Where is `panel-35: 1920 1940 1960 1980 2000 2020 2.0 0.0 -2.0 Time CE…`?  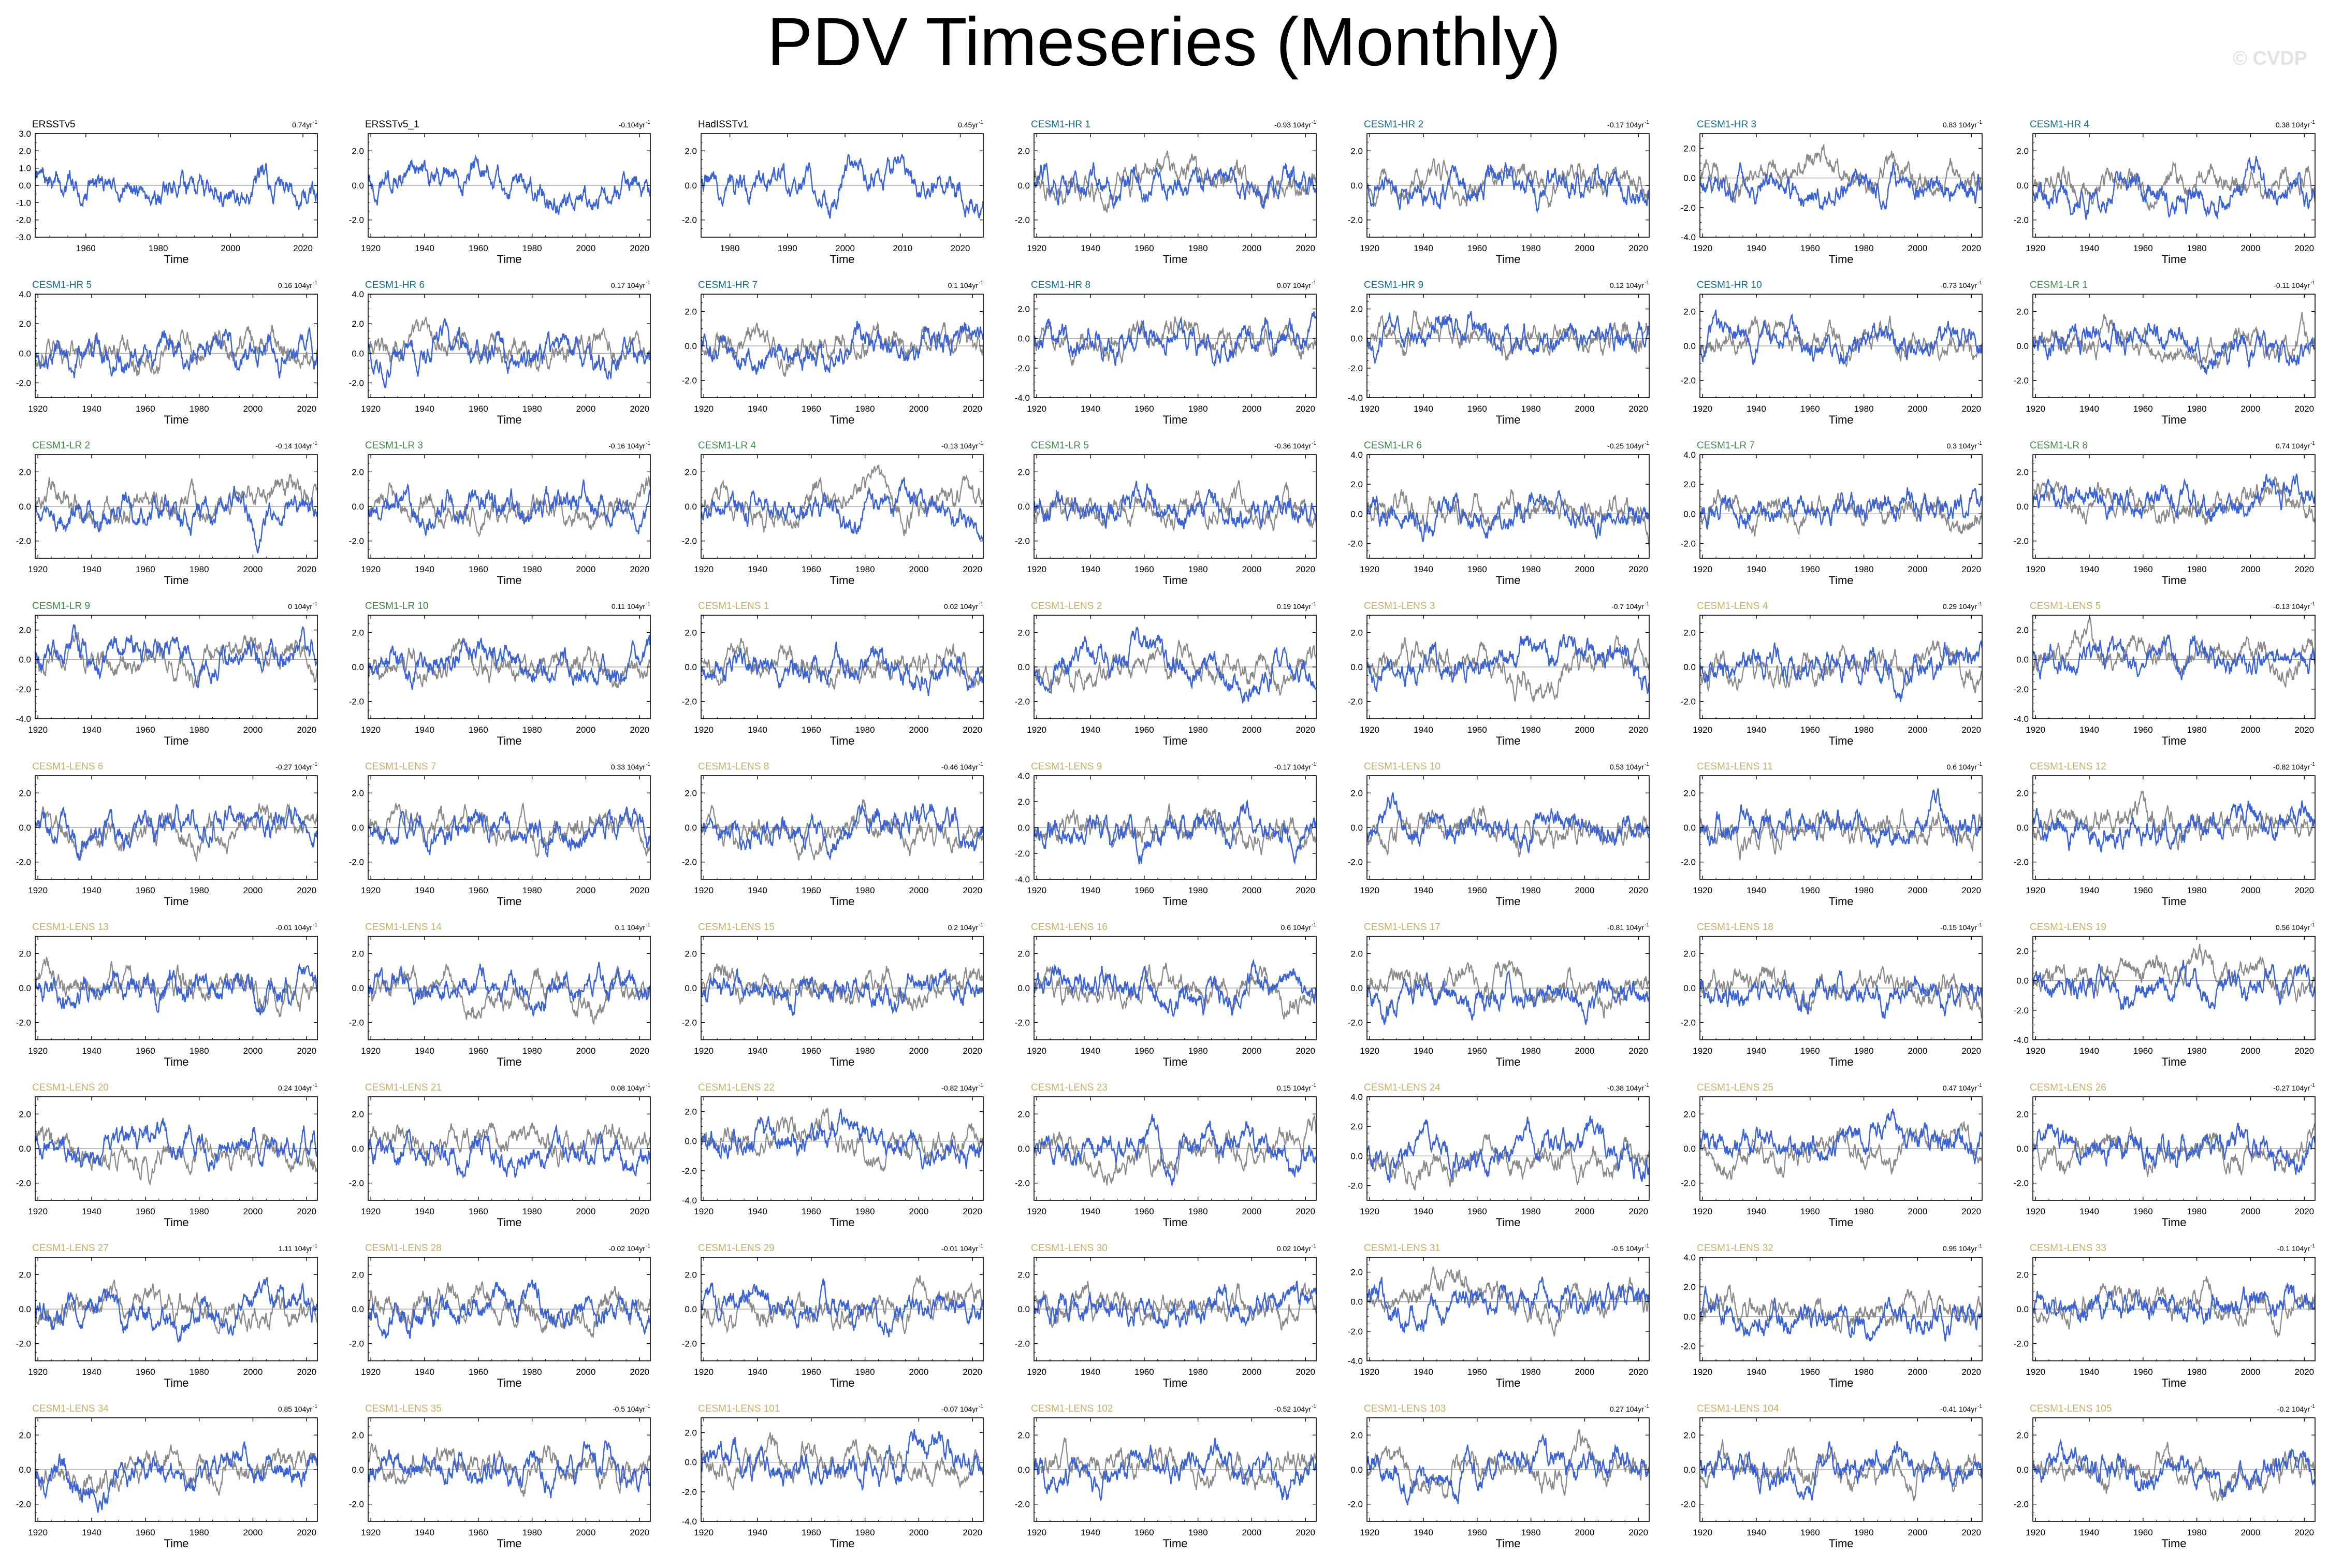
panel-35: 1920 1940 1960 1980 2000 2020 2.0 0.0 -2.0 Time CE… is located at coordinates (2165, 834).